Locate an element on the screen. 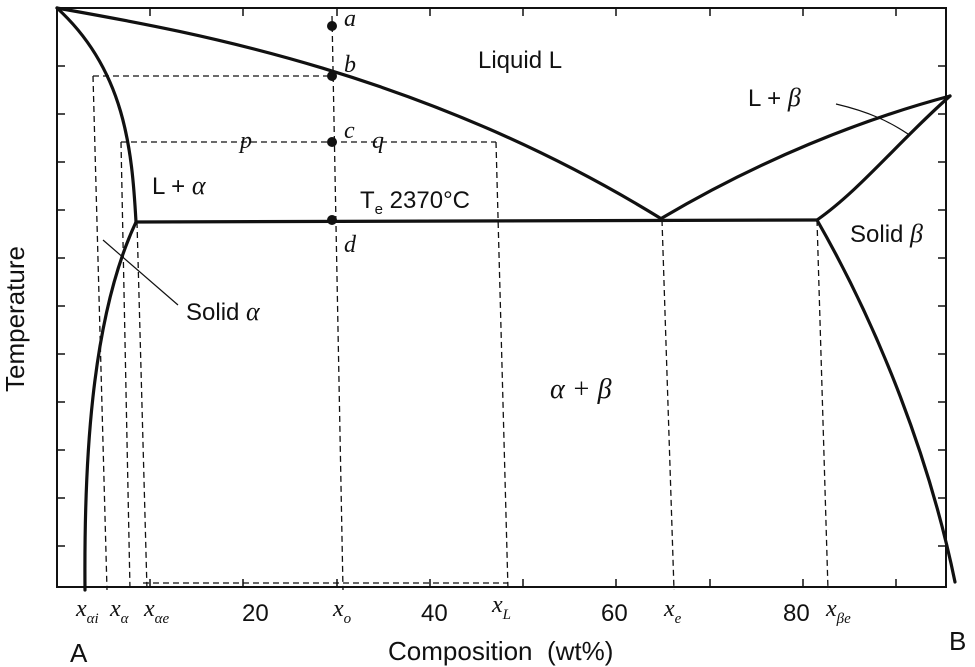 Image resolution: width=975 pixels, height=667 pixels. solidus-alpha is located at coordinates (96, 115).